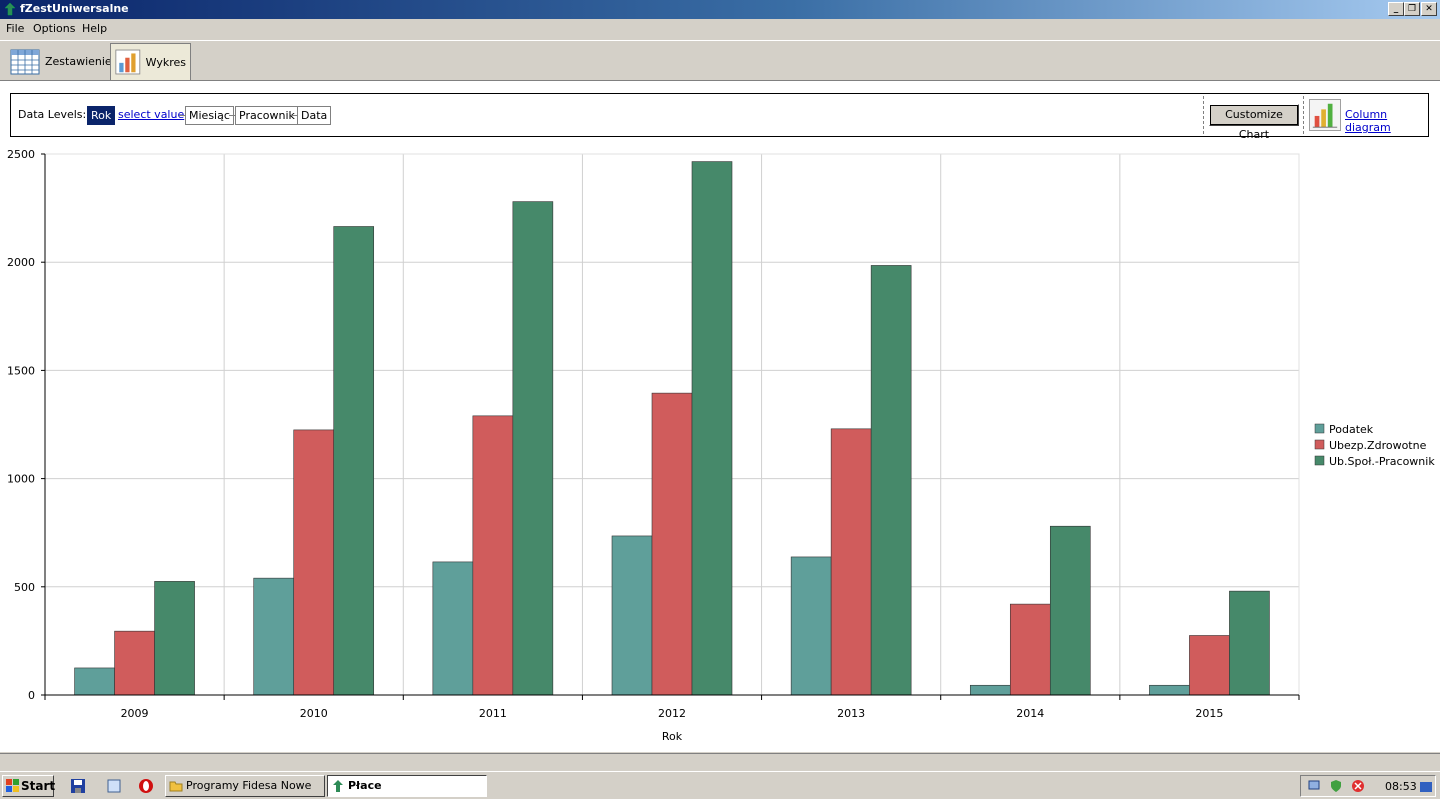  What do you see at coordinates (891, 480) in the screenshot?
I see `bar-ub-spo-pracownik-2013` at bounding box center [891, 480].